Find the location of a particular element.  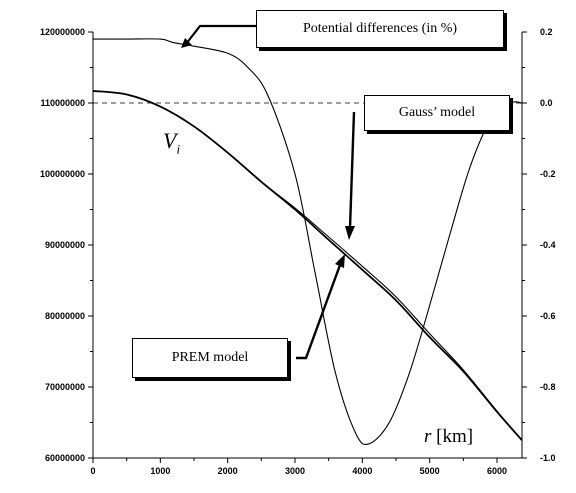

y-right-tick-label: -1.0 is located at coordinates (548, 458).